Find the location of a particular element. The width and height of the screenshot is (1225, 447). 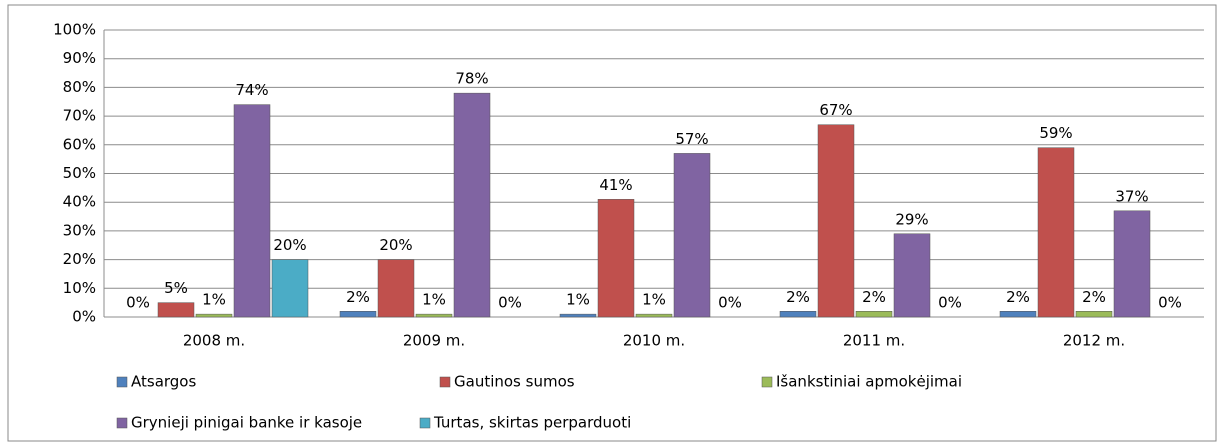

y-tick-label: 100% is located at coordinates (74, 30).